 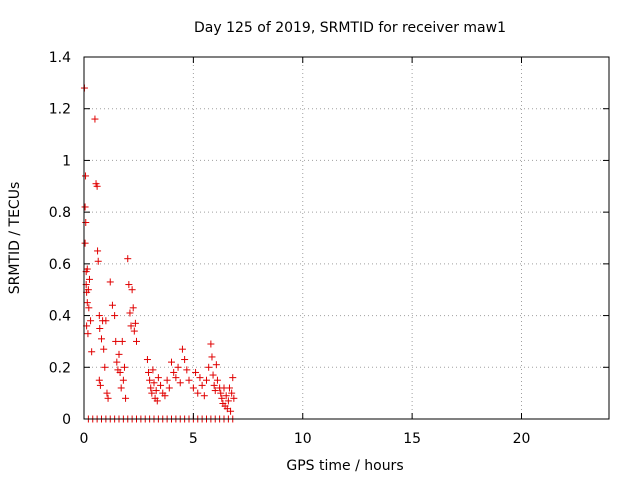 What do you see at coordinates (60, 317) in the screenshot?
I see `y-tick-label: 0.4` at bounding box center [60, 317].